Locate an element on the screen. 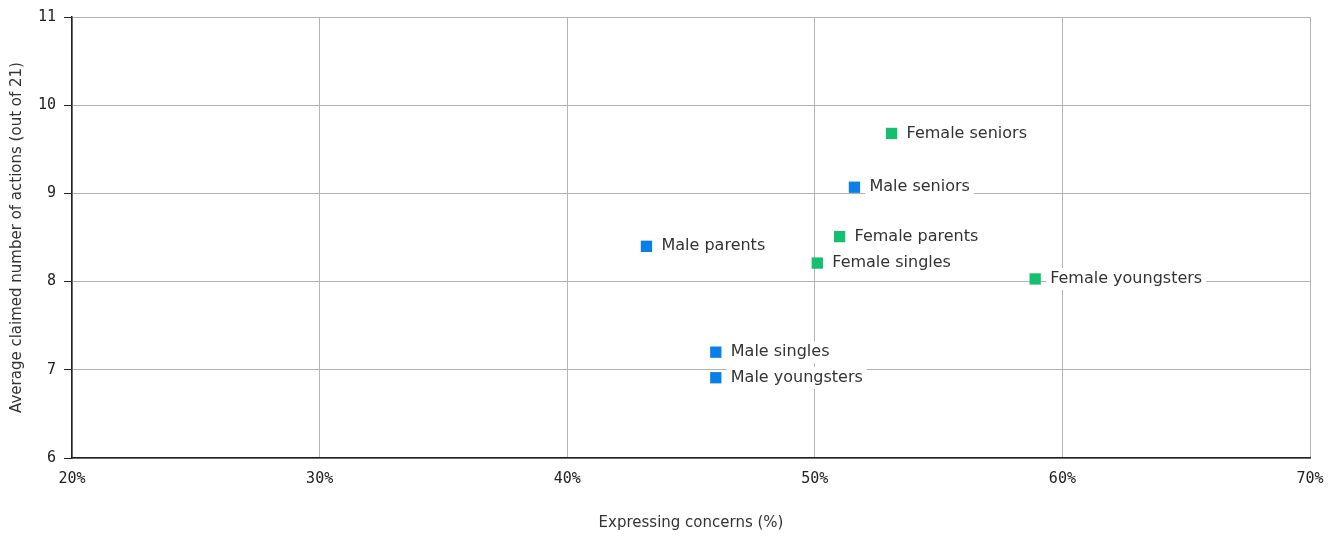 This screenshot has height=540, width=1340. y-tick-label: 7 is located at coordinates (52, 368).